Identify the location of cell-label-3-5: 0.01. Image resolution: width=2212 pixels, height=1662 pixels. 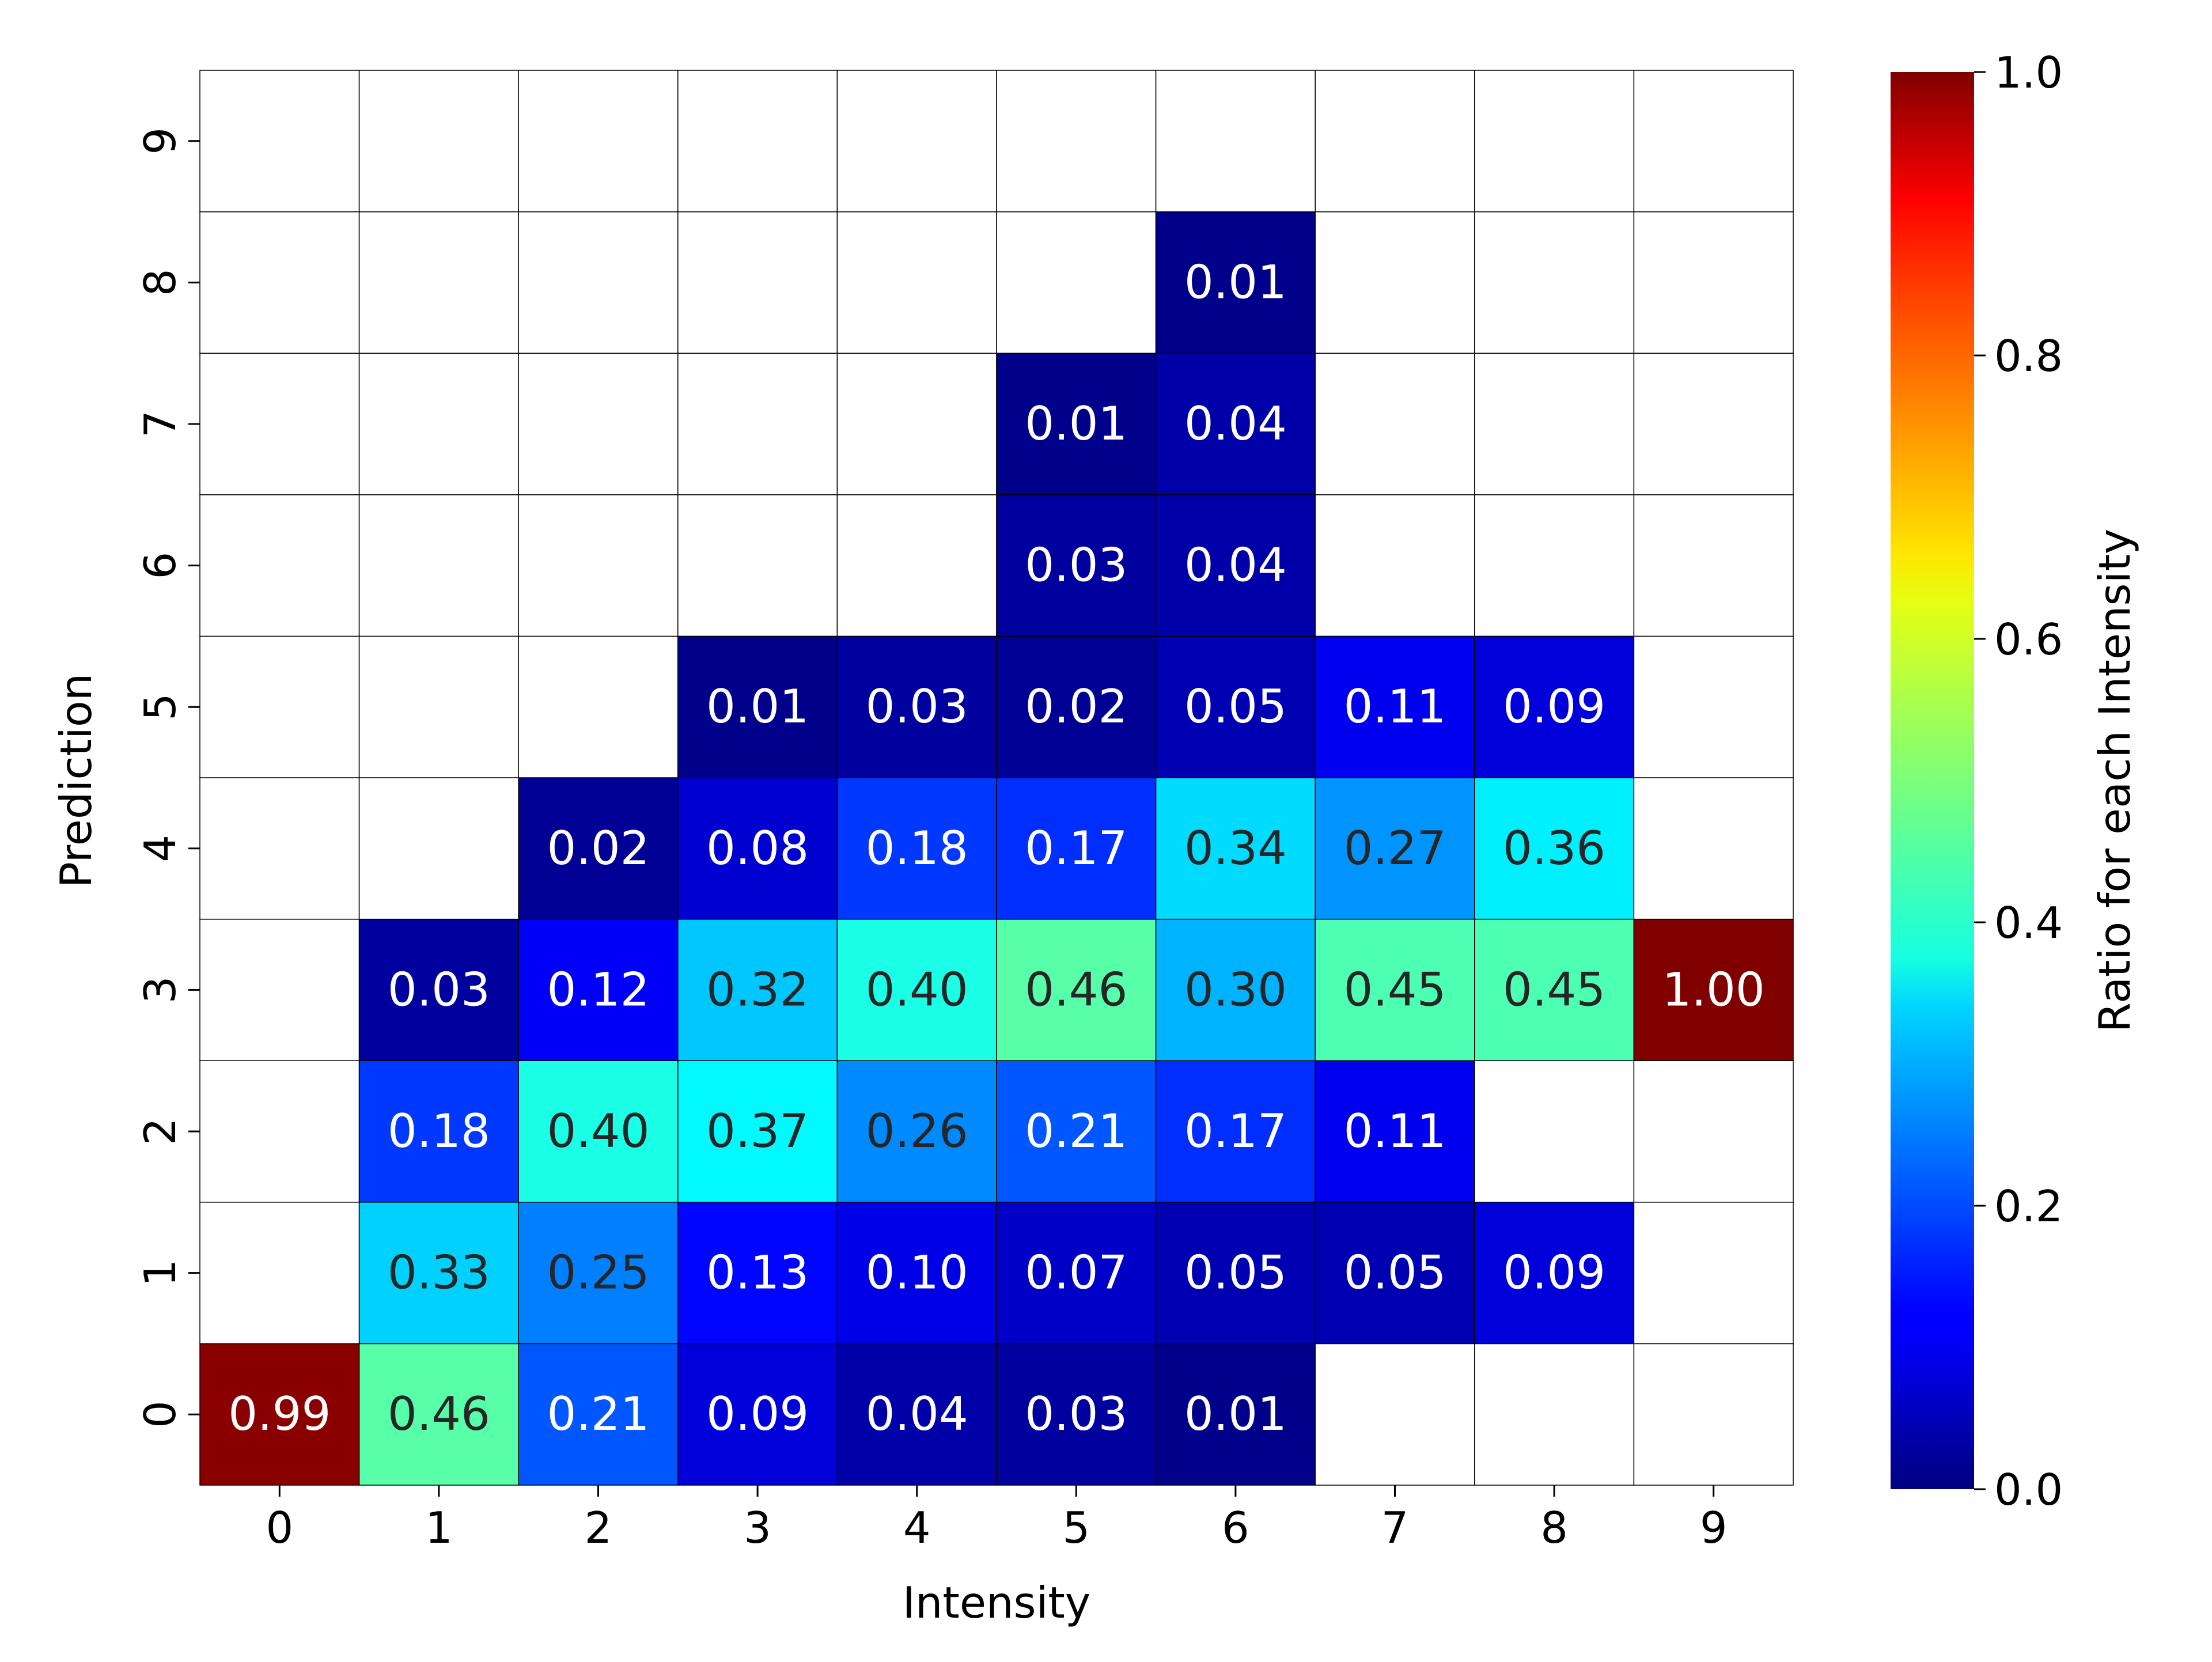
(757, 706).